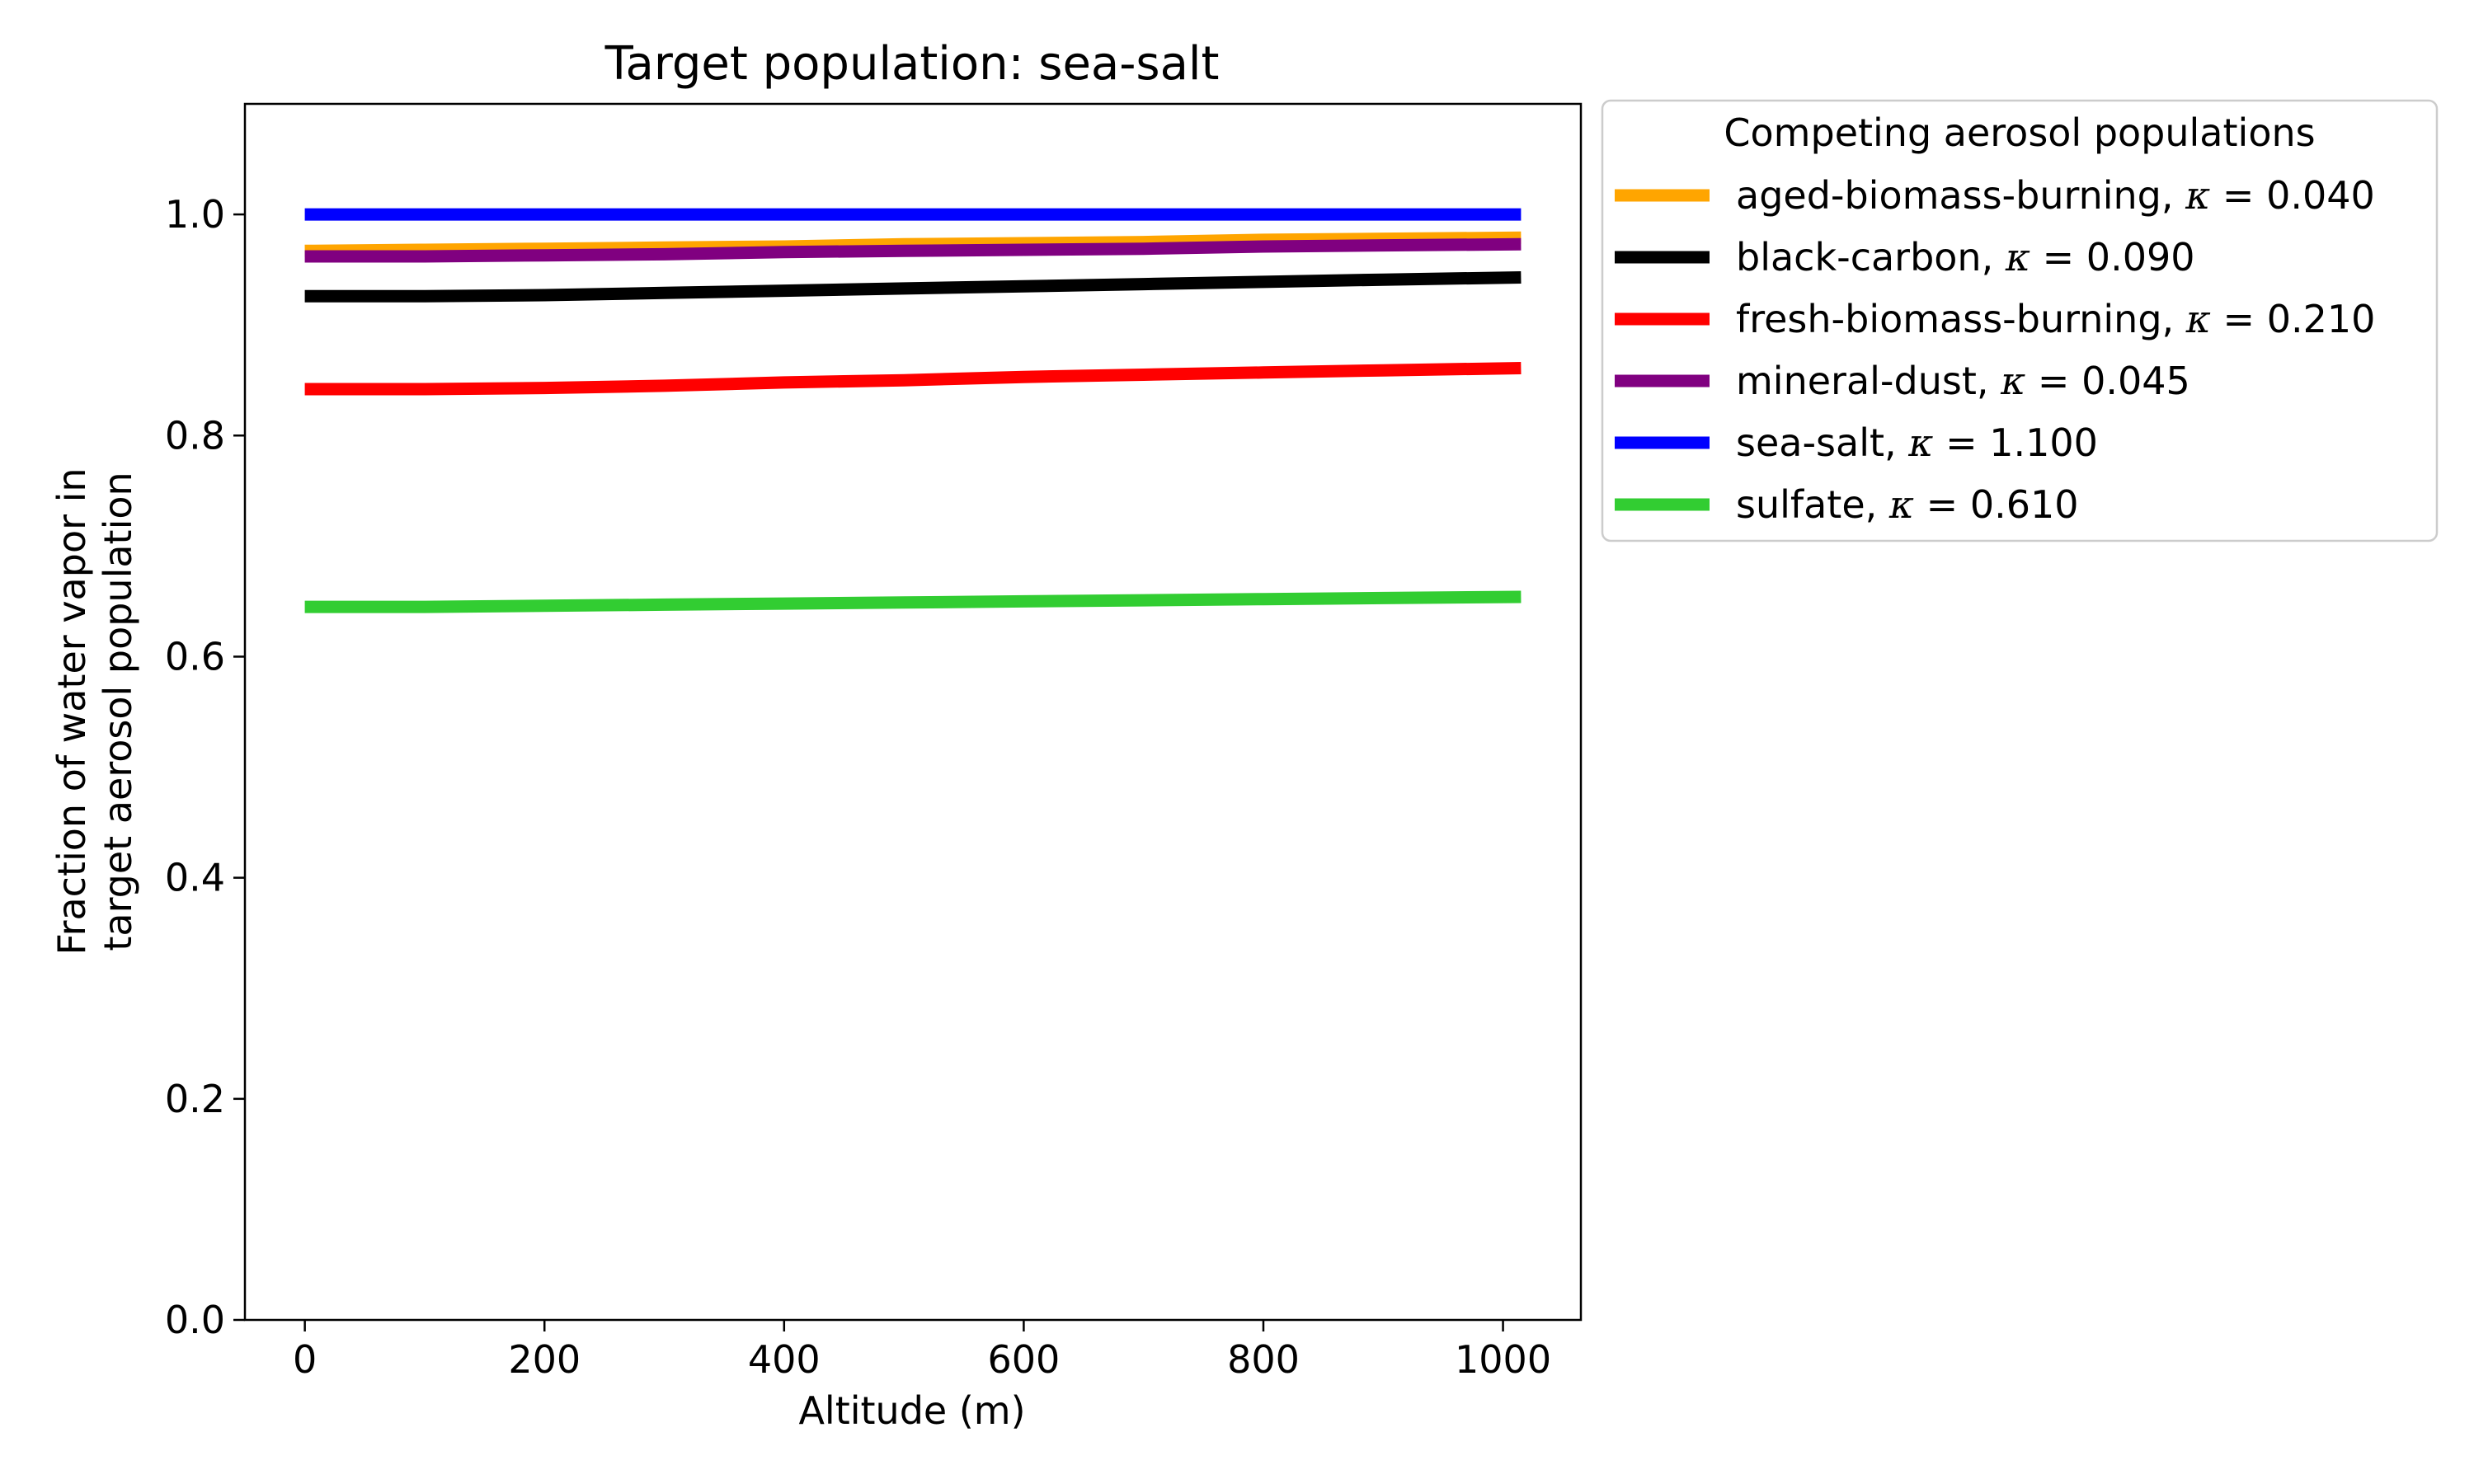 The width and height of the screenshot is (2474, 1484). What do you see at coordinates (195, 1320) in the screenshot?
I see `y-tick-label: 0.0` at bounding box center [195, 1320].